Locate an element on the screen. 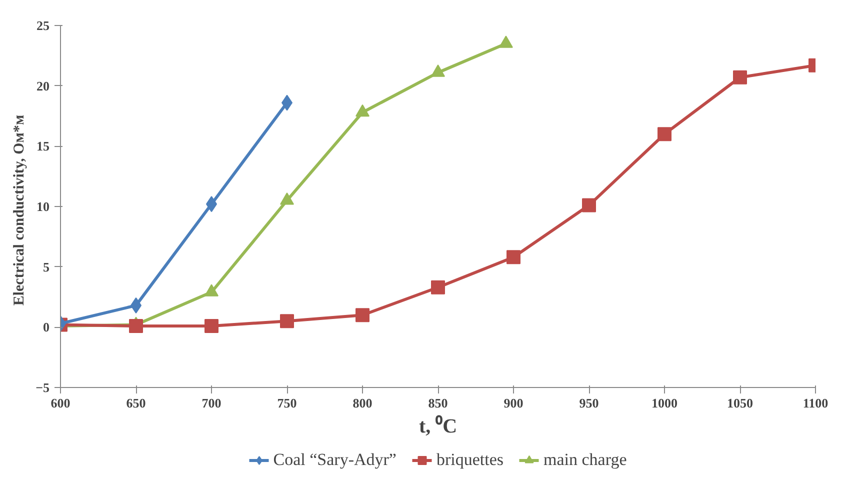  y-tick-label: 20 is located at coordinates (43, 86).